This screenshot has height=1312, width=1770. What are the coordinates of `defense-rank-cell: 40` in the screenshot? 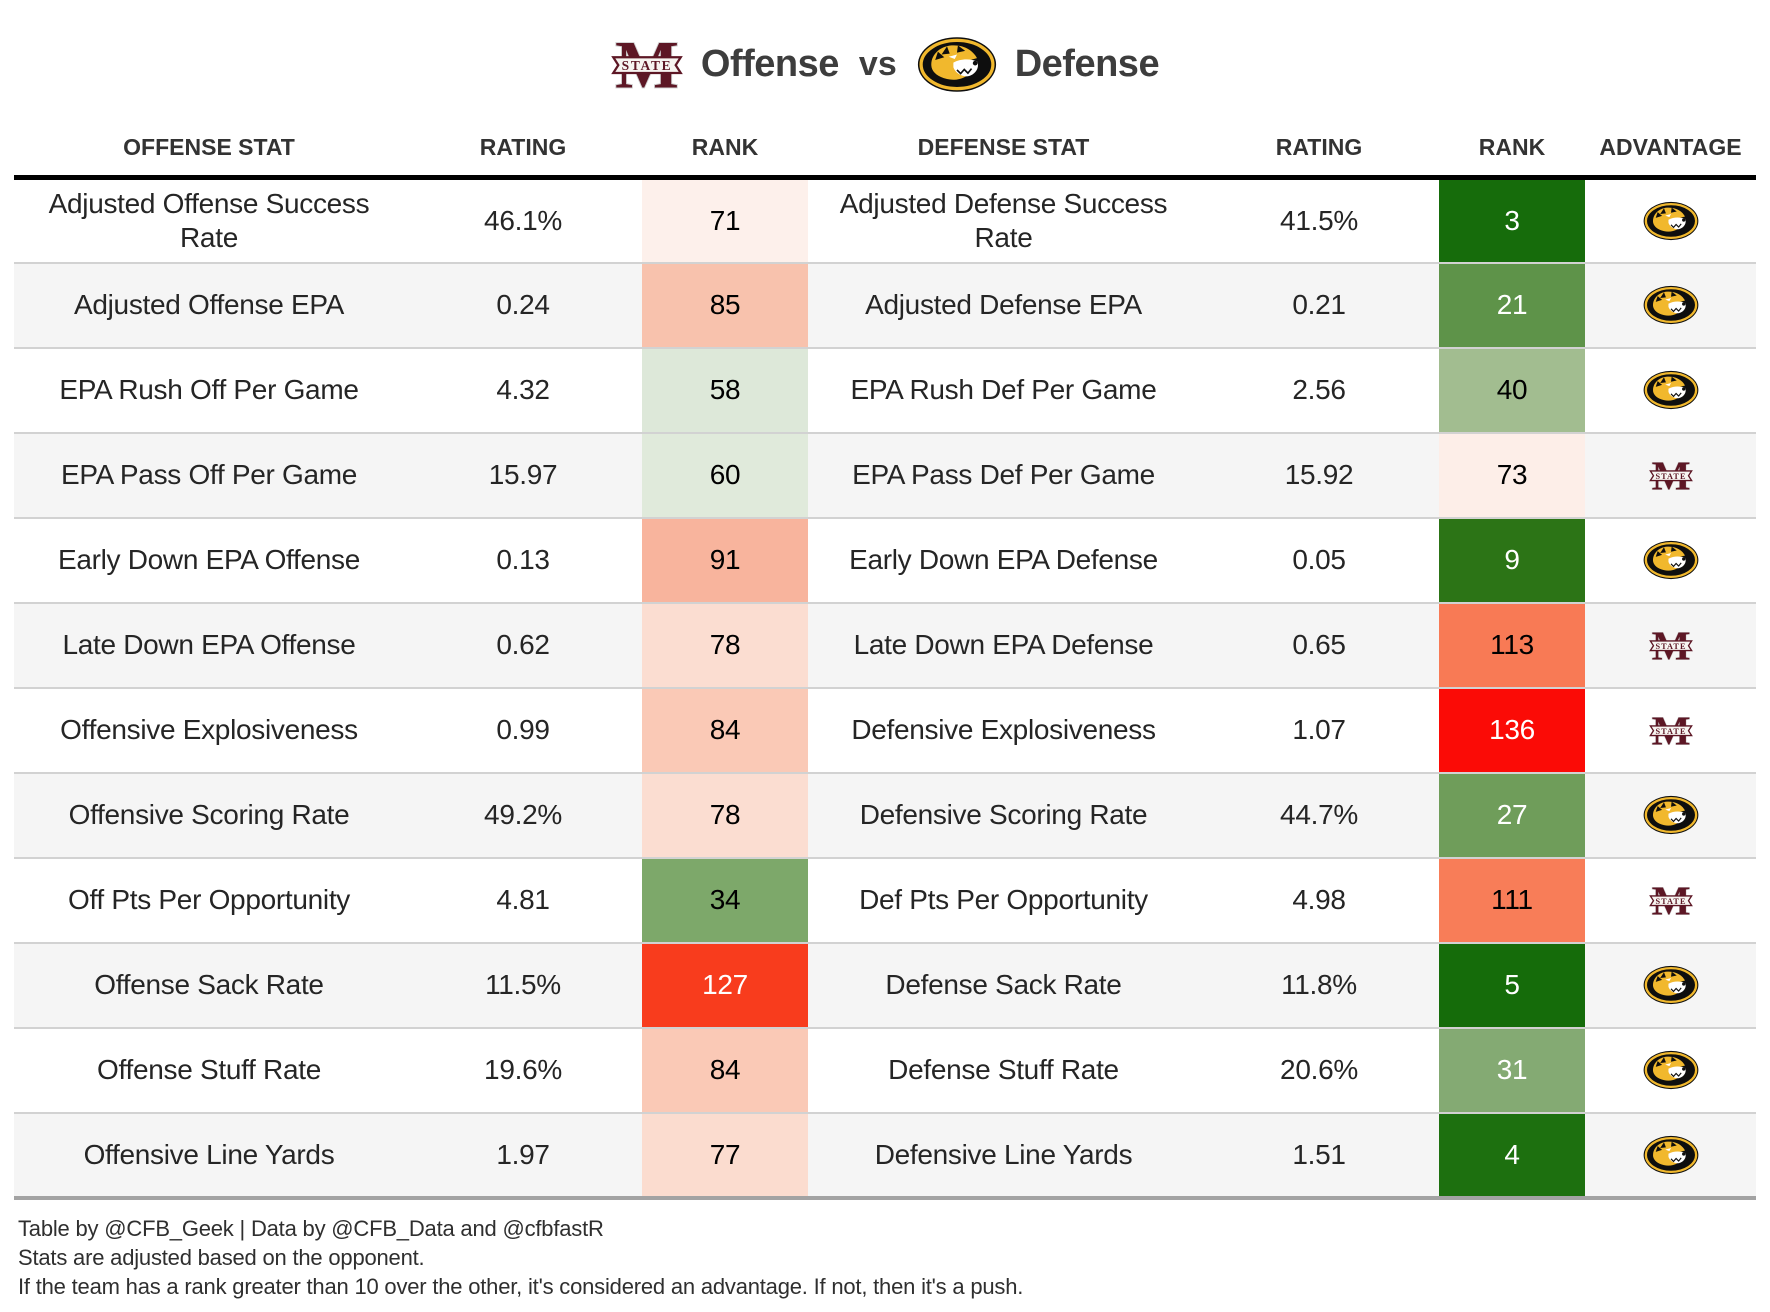 It's located at (1512, 390).